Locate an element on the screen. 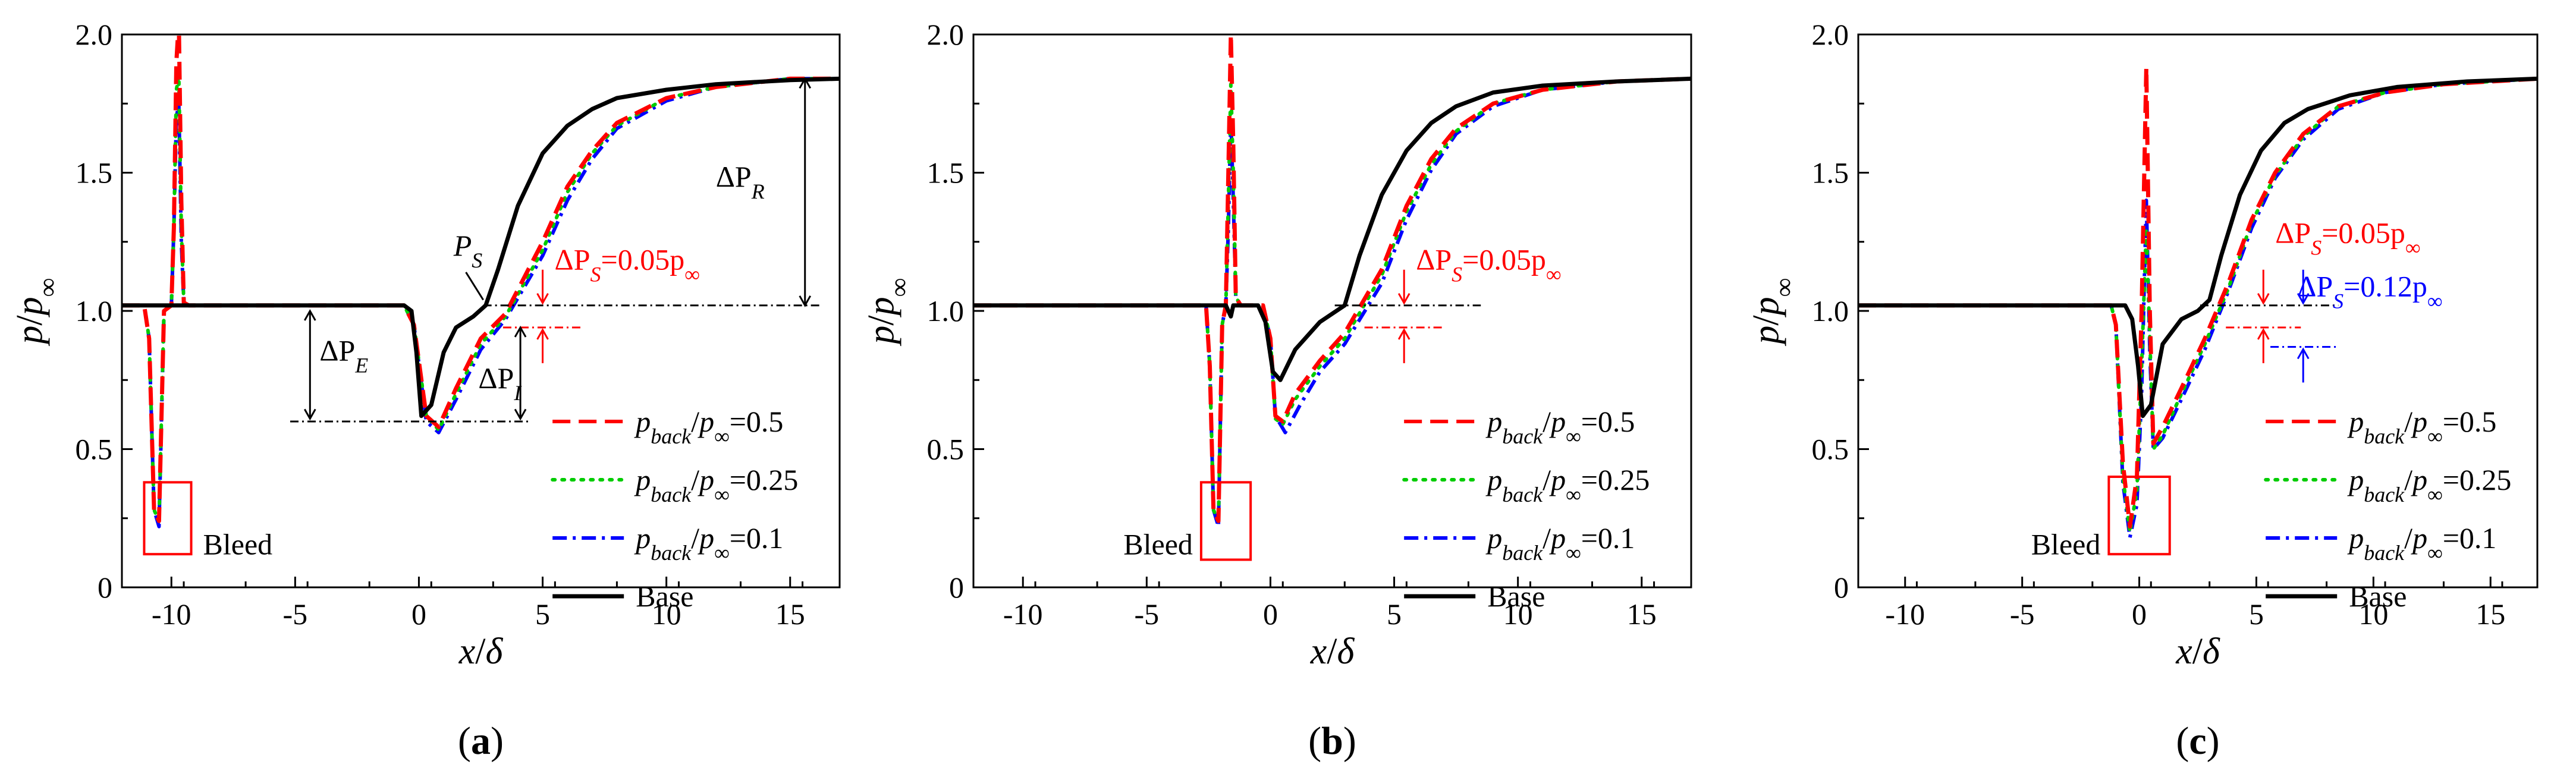  panel-label: (a) is located at coordinates (481, 741).